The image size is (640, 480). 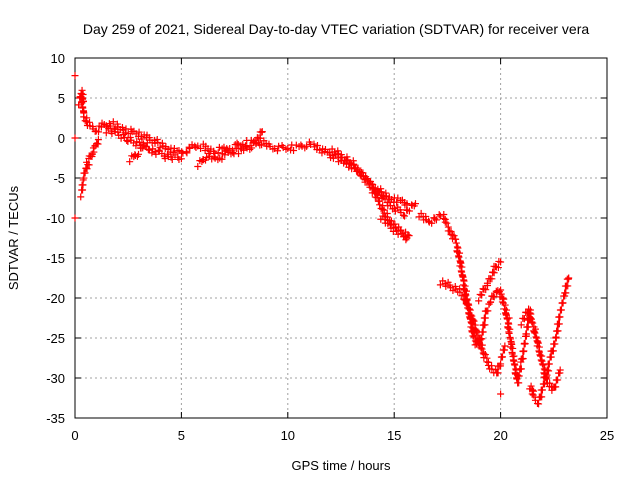 What do you see at coordinates (181, 435) in the screenshot?
I see `x-tick-label: 5` at bounding box center [181, 435].